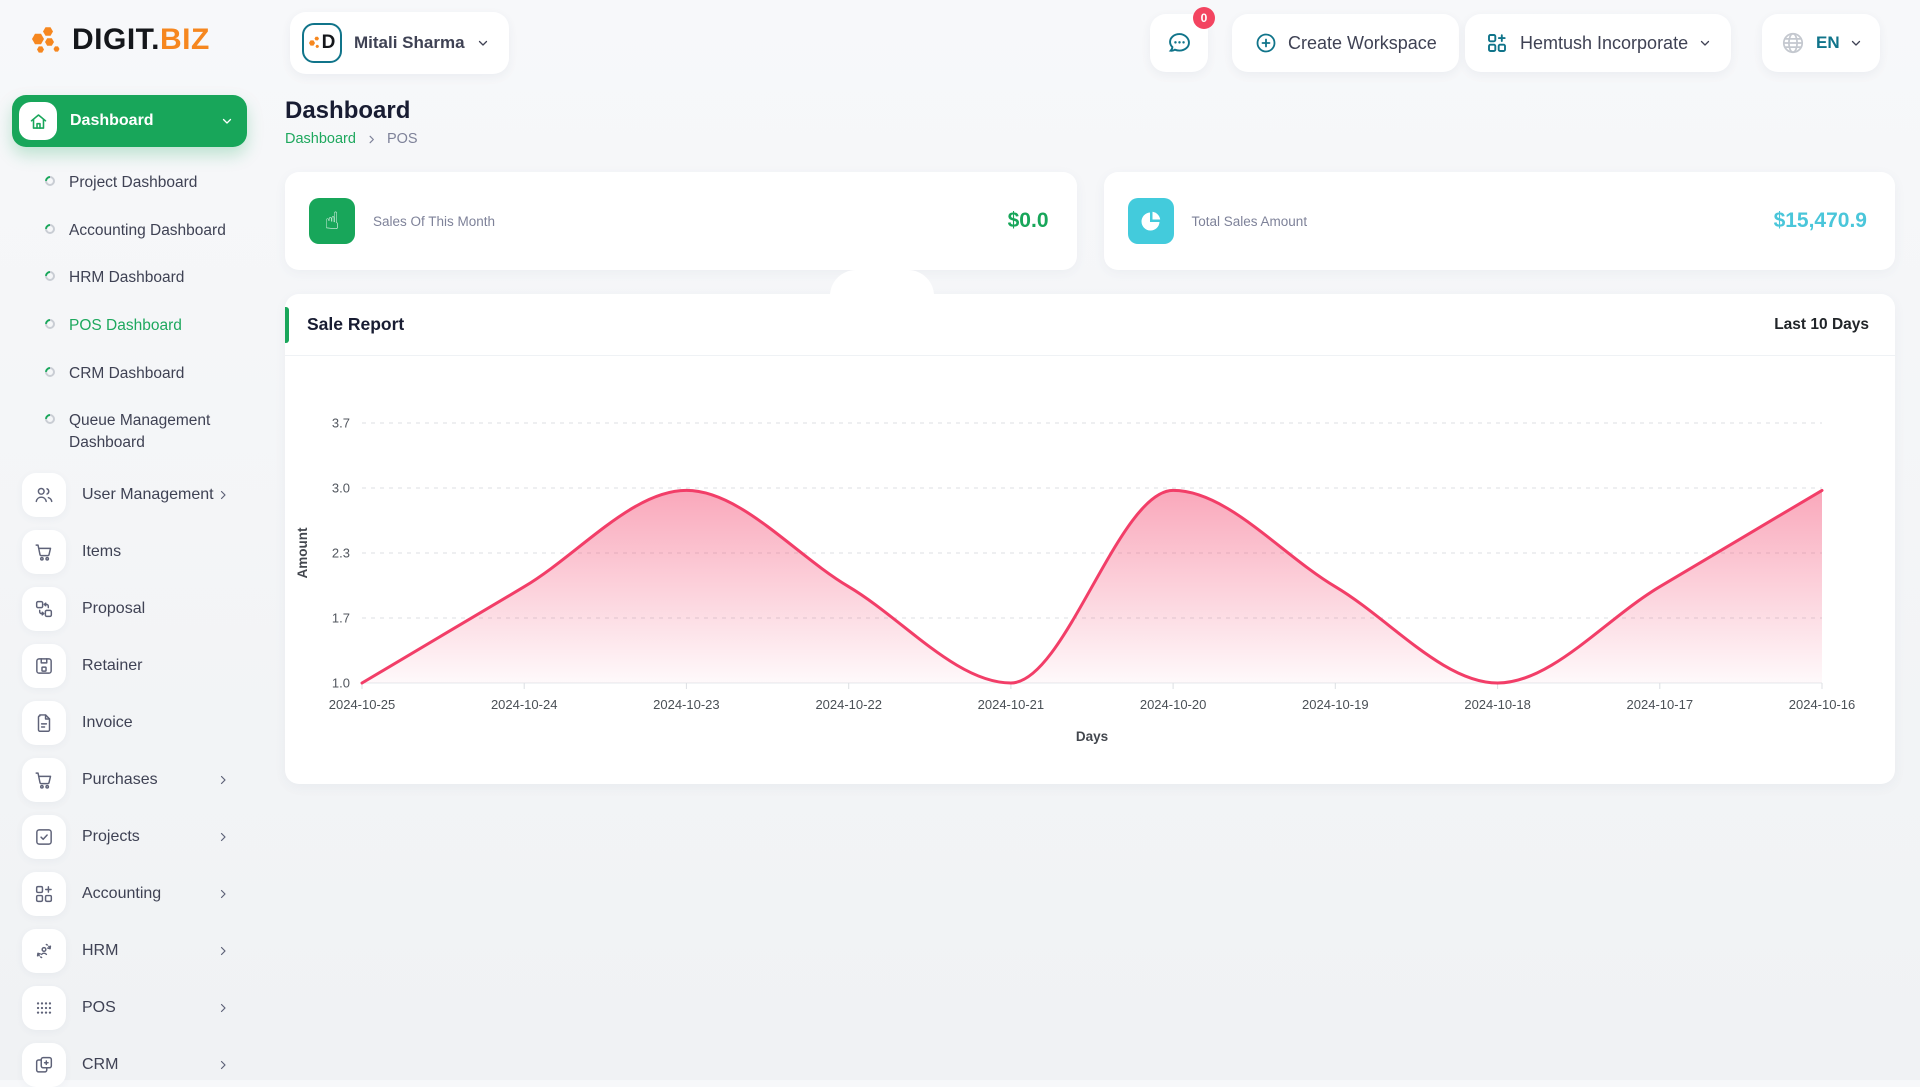  Describe the element at coordinates (409, 43) in the screenshot. I see `user-name: Mitali Sharma` at that location.